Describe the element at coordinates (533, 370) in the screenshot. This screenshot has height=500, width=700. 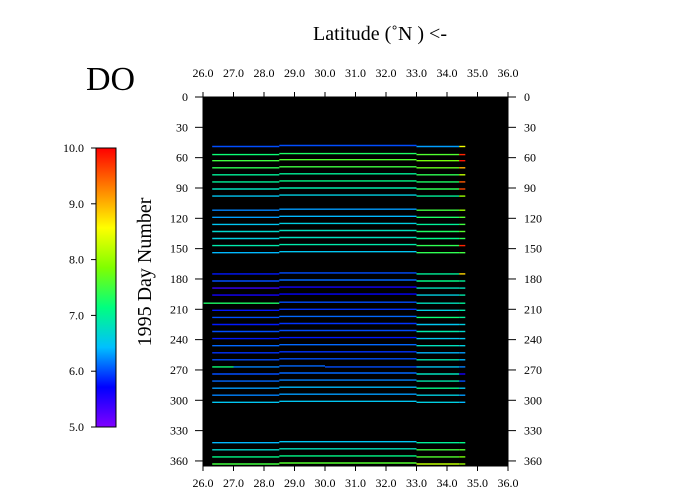
I see `y-tick-label-right: 270` at that location.